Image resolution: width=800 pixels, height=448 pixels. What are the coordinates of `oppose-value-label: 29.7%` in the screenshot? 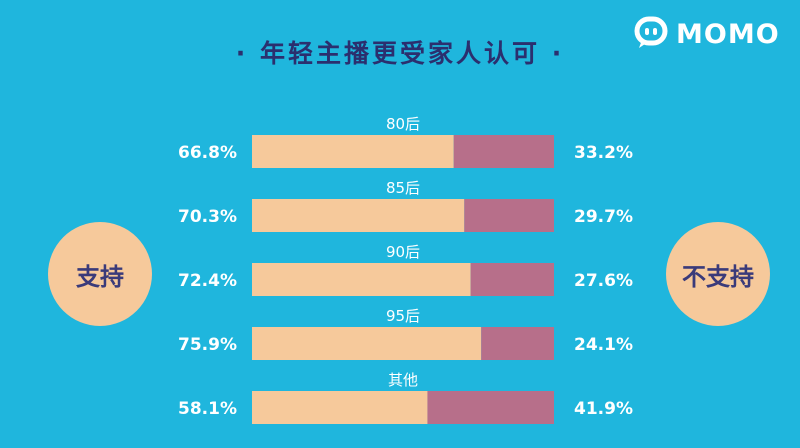 It's located at (603, 217).